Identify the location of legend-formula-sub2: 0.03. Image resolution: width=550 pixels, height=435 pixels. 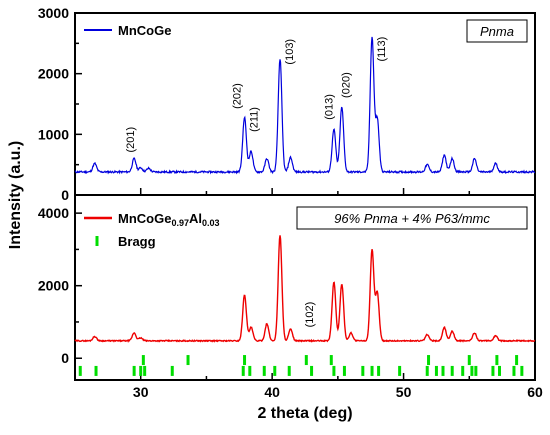
(211, 223).